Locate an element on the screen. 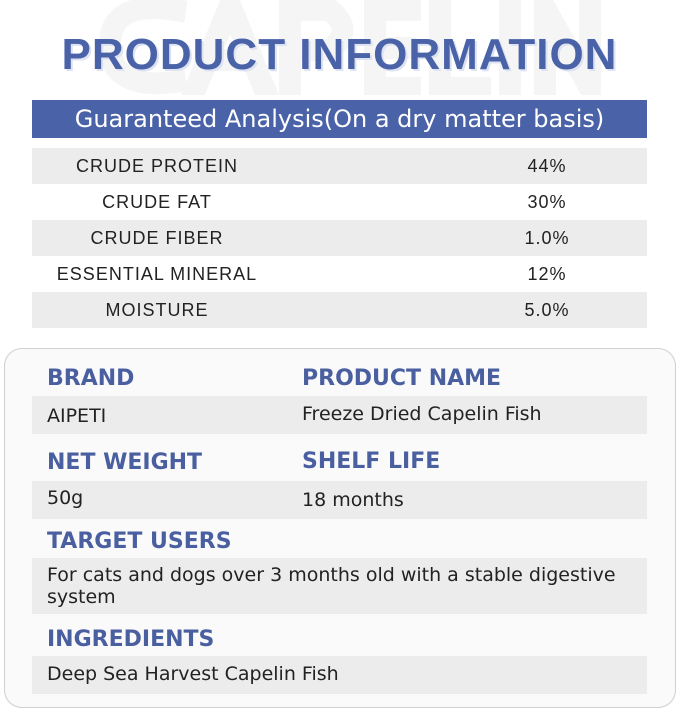 The image size is (679, 710). ingredients-value: Deep Sea Harvest Capelin Fish is located at coordinates (193, 674).